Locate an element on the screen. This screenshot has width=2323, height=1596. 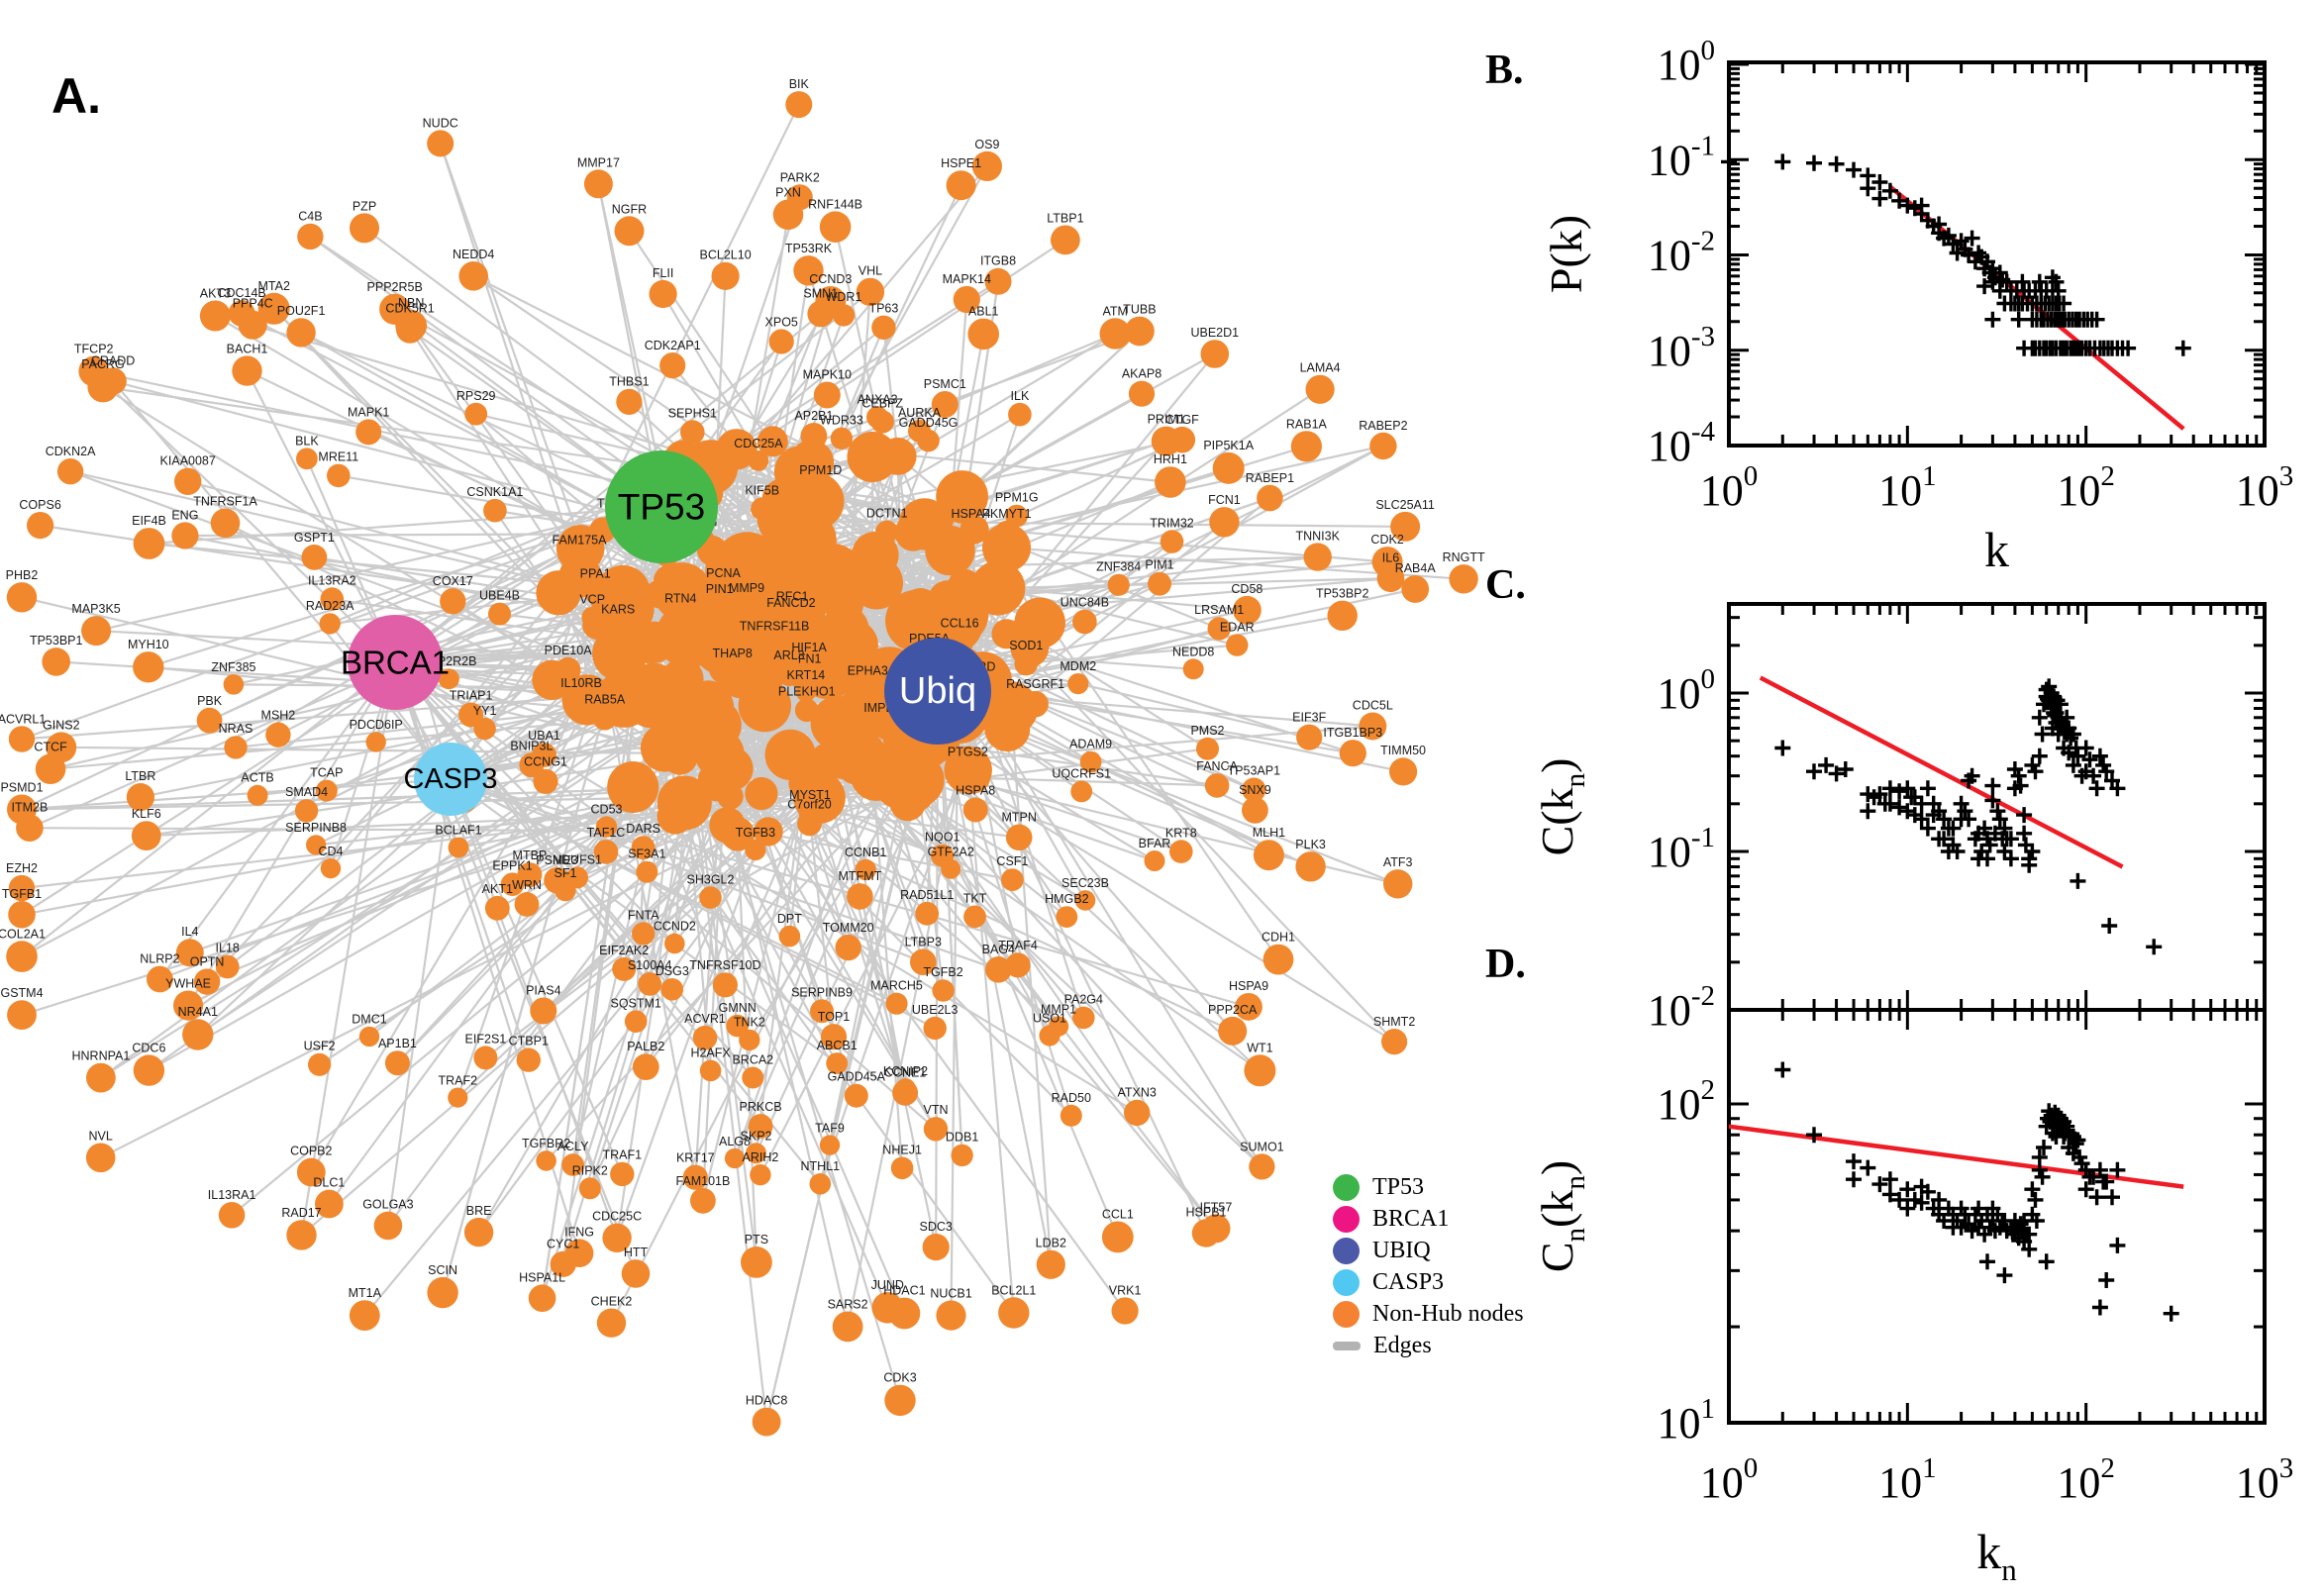
y-axis-title: Cn(kn) is located at coordinates (1561, 1216).